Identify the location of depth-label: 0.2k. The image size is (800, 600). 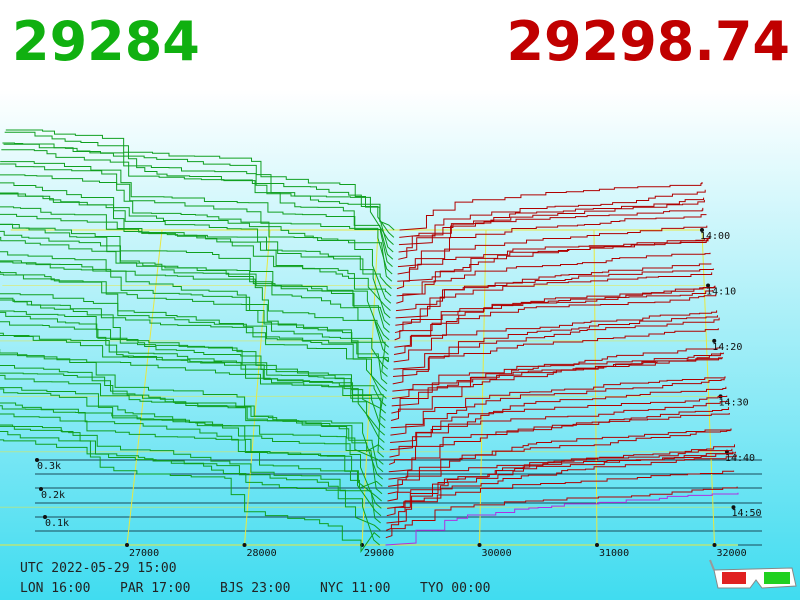
(53, 495).